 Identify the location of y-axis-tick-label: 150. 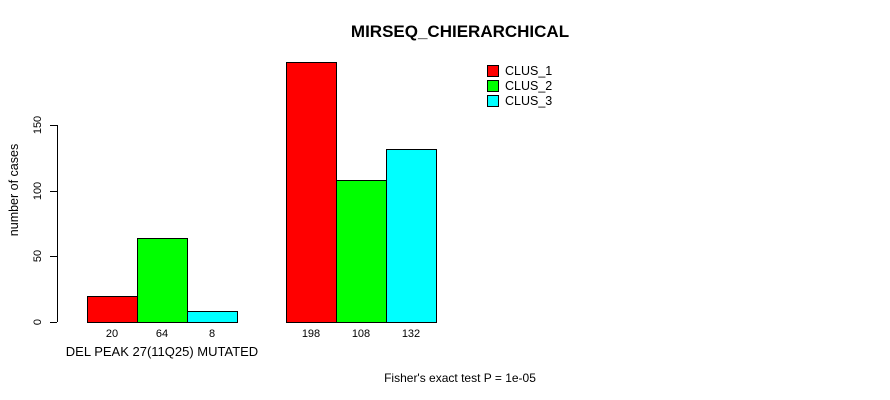
(38, 125).